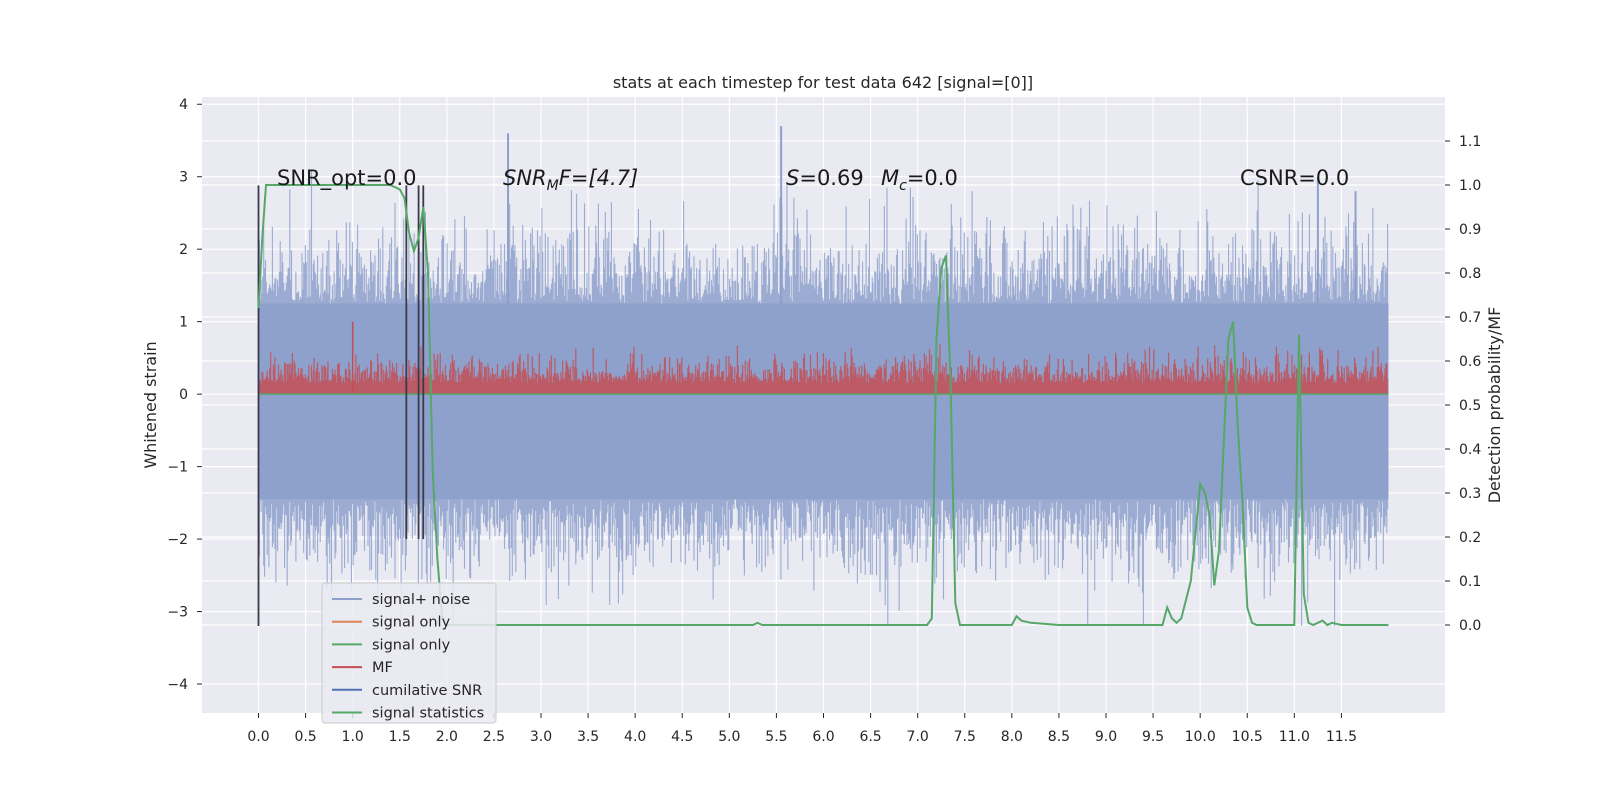 Image resolution: width=1600 pixels, height=800 pixels. Describe the element at coordinates (965, 737) in the screenshot. I see `x-tick-label: 7.5` at that location.